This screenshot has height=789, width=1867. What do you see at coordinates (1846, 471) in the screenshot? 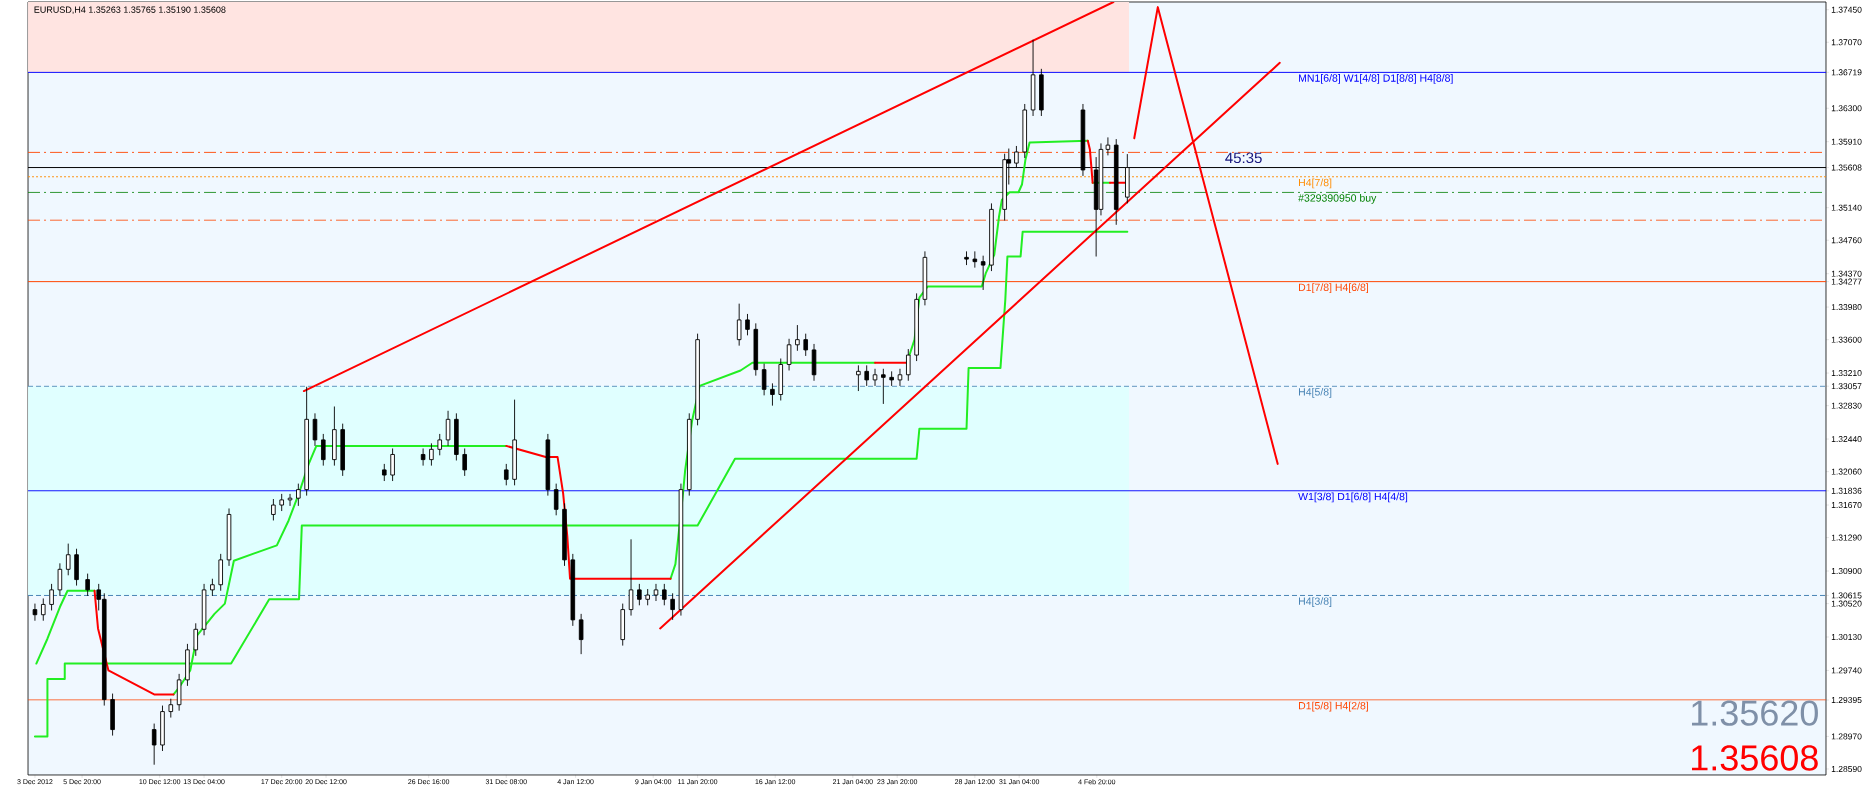
I see `y-tick-label: 1.32060` at bounding box center [1846, 471].